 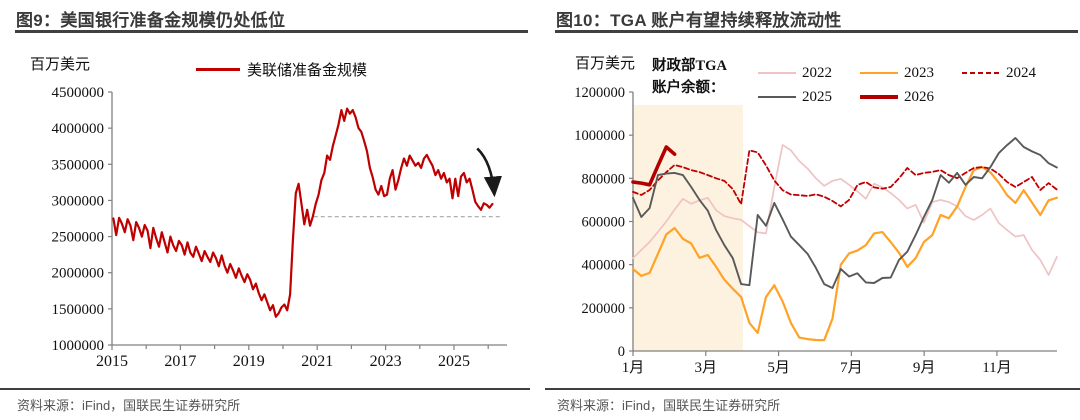 I want to click on svg-text: 5月, so click(x=778, y=368).